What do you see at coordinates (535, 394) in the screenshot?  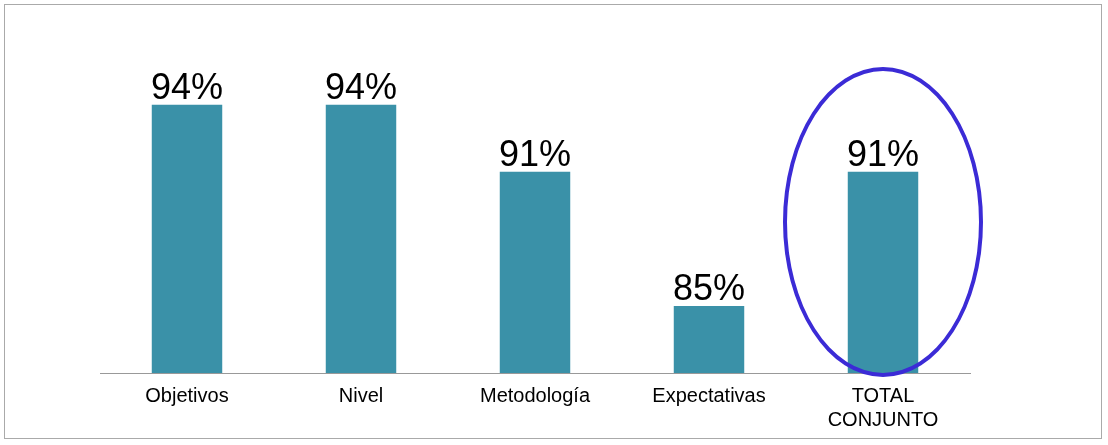 I see `x-tick-label: Metodología` at bounding box center [535, 394].